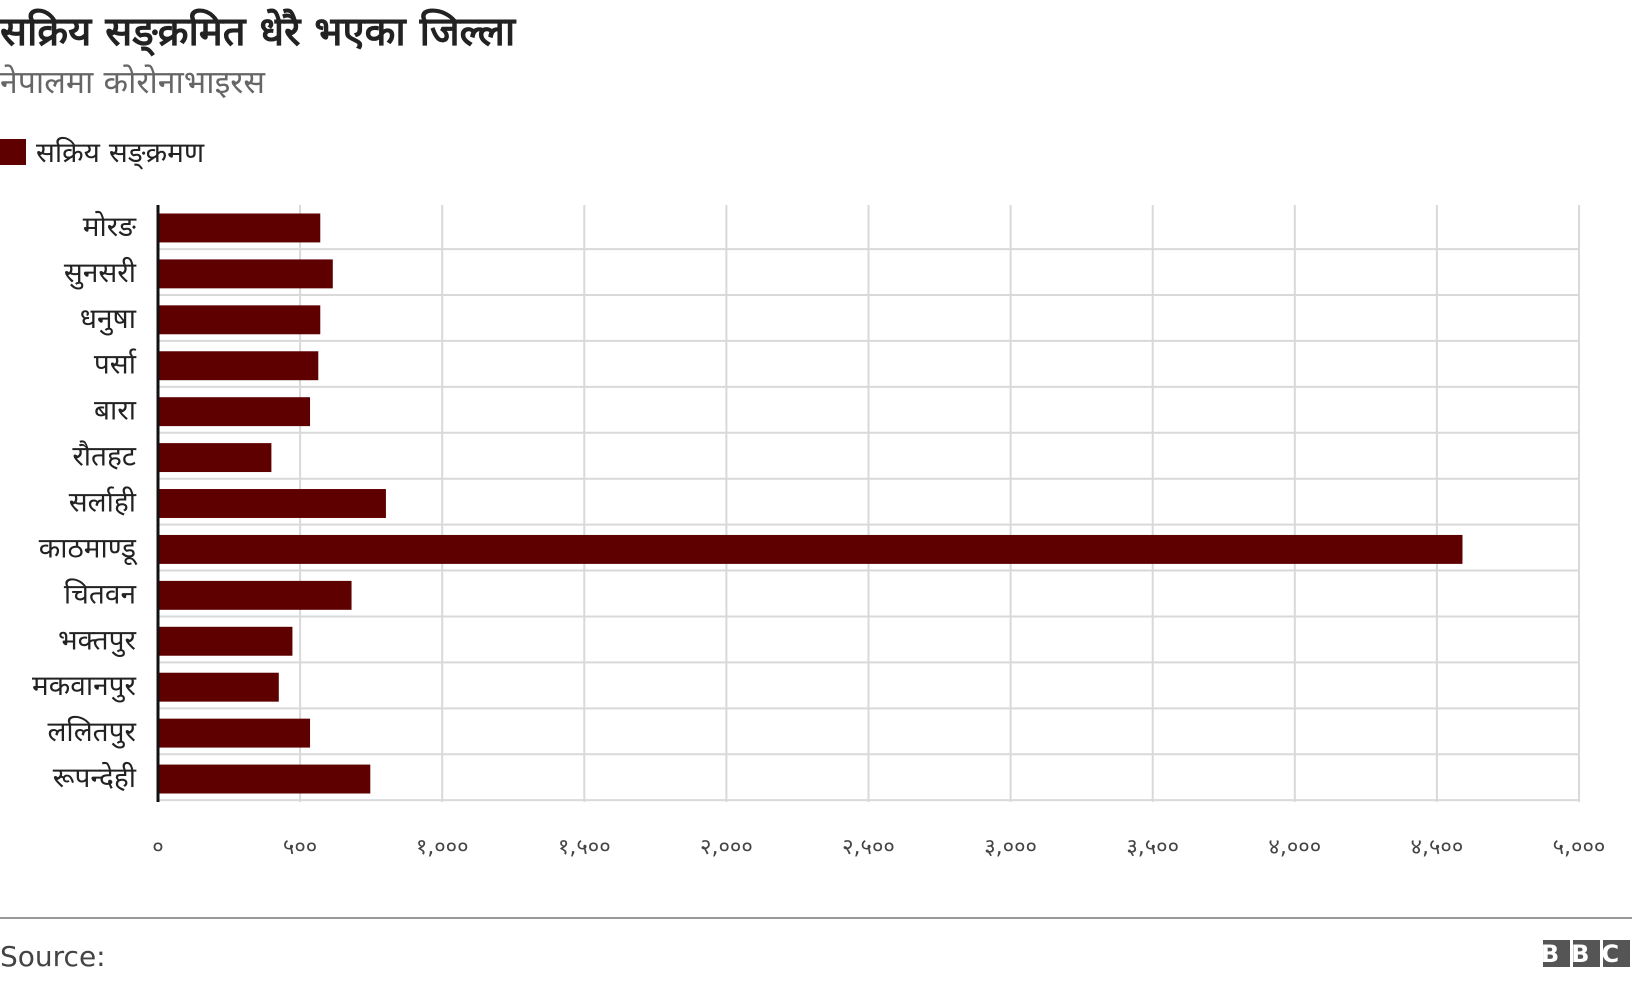 This screenshot has width=1632, height=986. I want to click on chart-subtitle: नेपालमा कोरोनाभाइरस, so click(133, 82).